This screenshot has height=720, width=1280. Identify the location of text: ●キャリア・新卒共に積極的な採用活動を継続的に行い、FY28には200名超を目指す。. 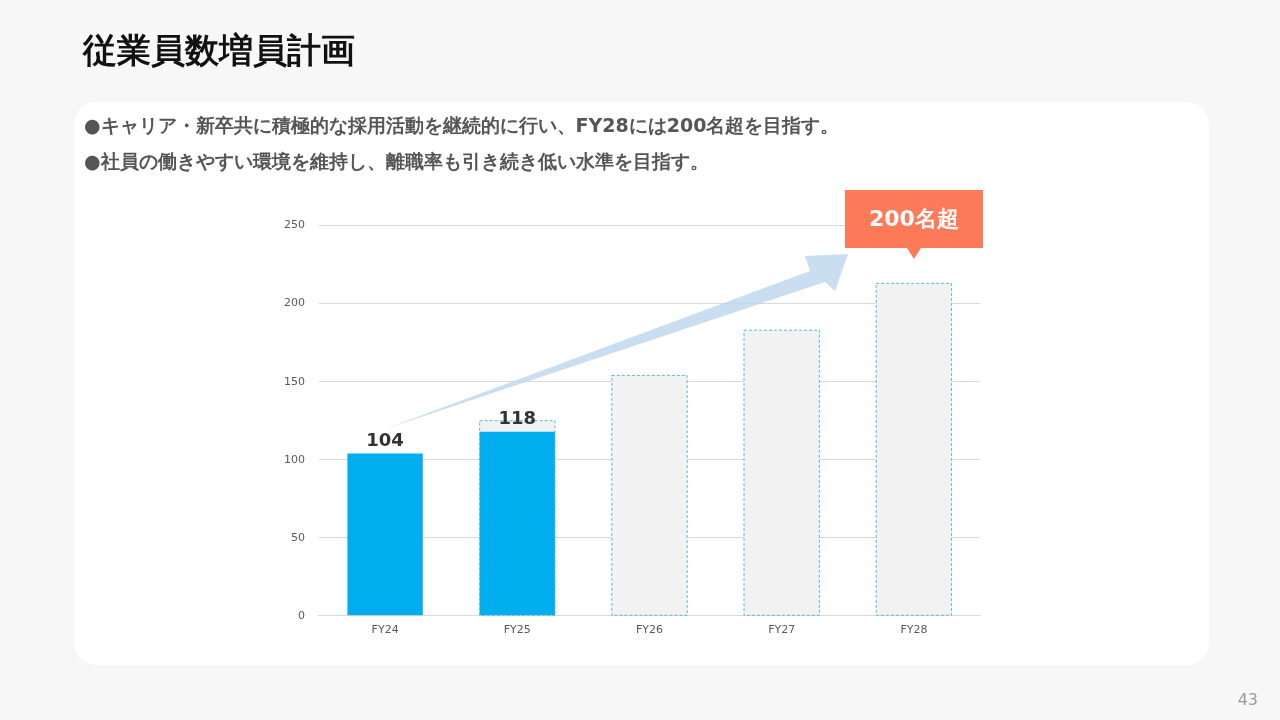
(462, 125).